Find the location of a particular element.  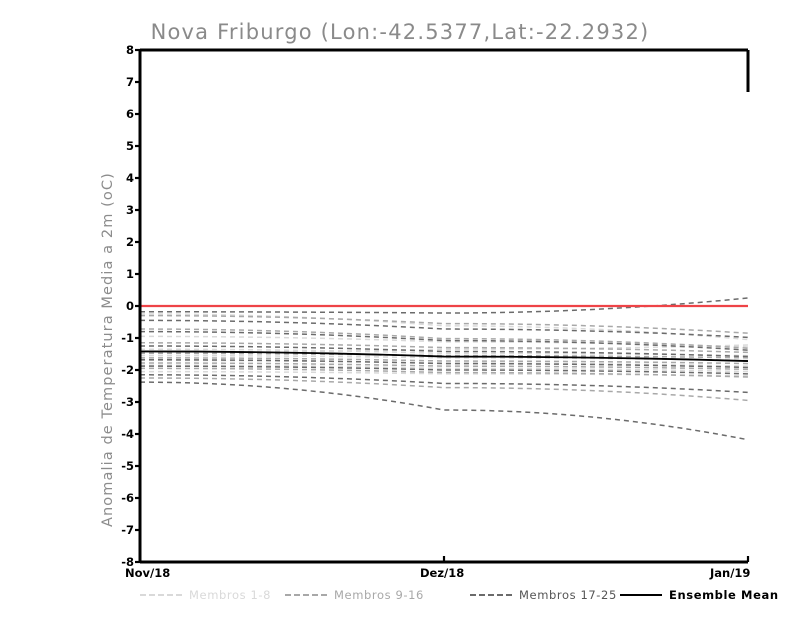

legend-label: Membros 9-16 is located at coordinates (379, 595).